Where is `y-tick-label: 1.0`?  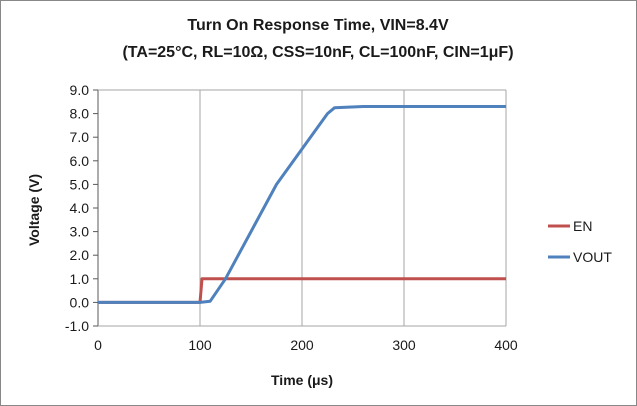
y-tick-label: 1.0 is located at coordinates (80, 279).